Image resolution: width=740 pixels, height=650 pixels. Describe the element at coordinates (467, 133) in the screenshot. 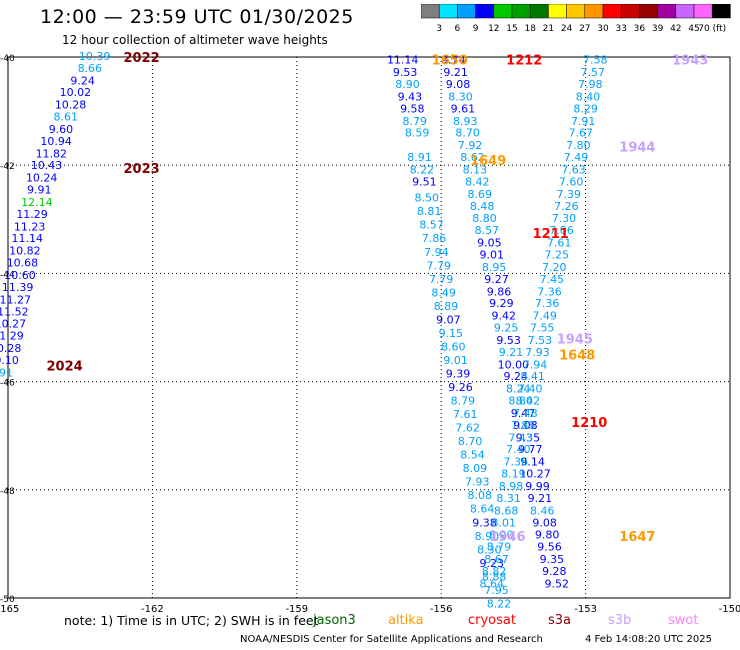

I see `wave-height-value: 8.70` at that location.